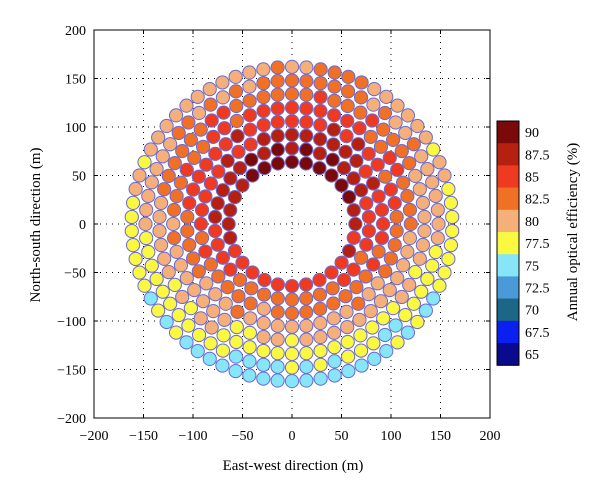 Image resolution: width=600 pixels, height=496 pixels. I want to click on colorbar-tick-label: 75, so click(532, 266).